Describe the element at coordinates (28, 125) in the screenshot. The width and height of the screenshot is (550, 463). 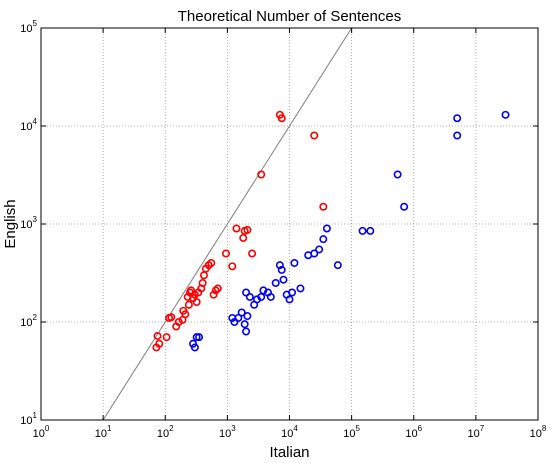
I see `y-tick-label: 10⁴` at that location.